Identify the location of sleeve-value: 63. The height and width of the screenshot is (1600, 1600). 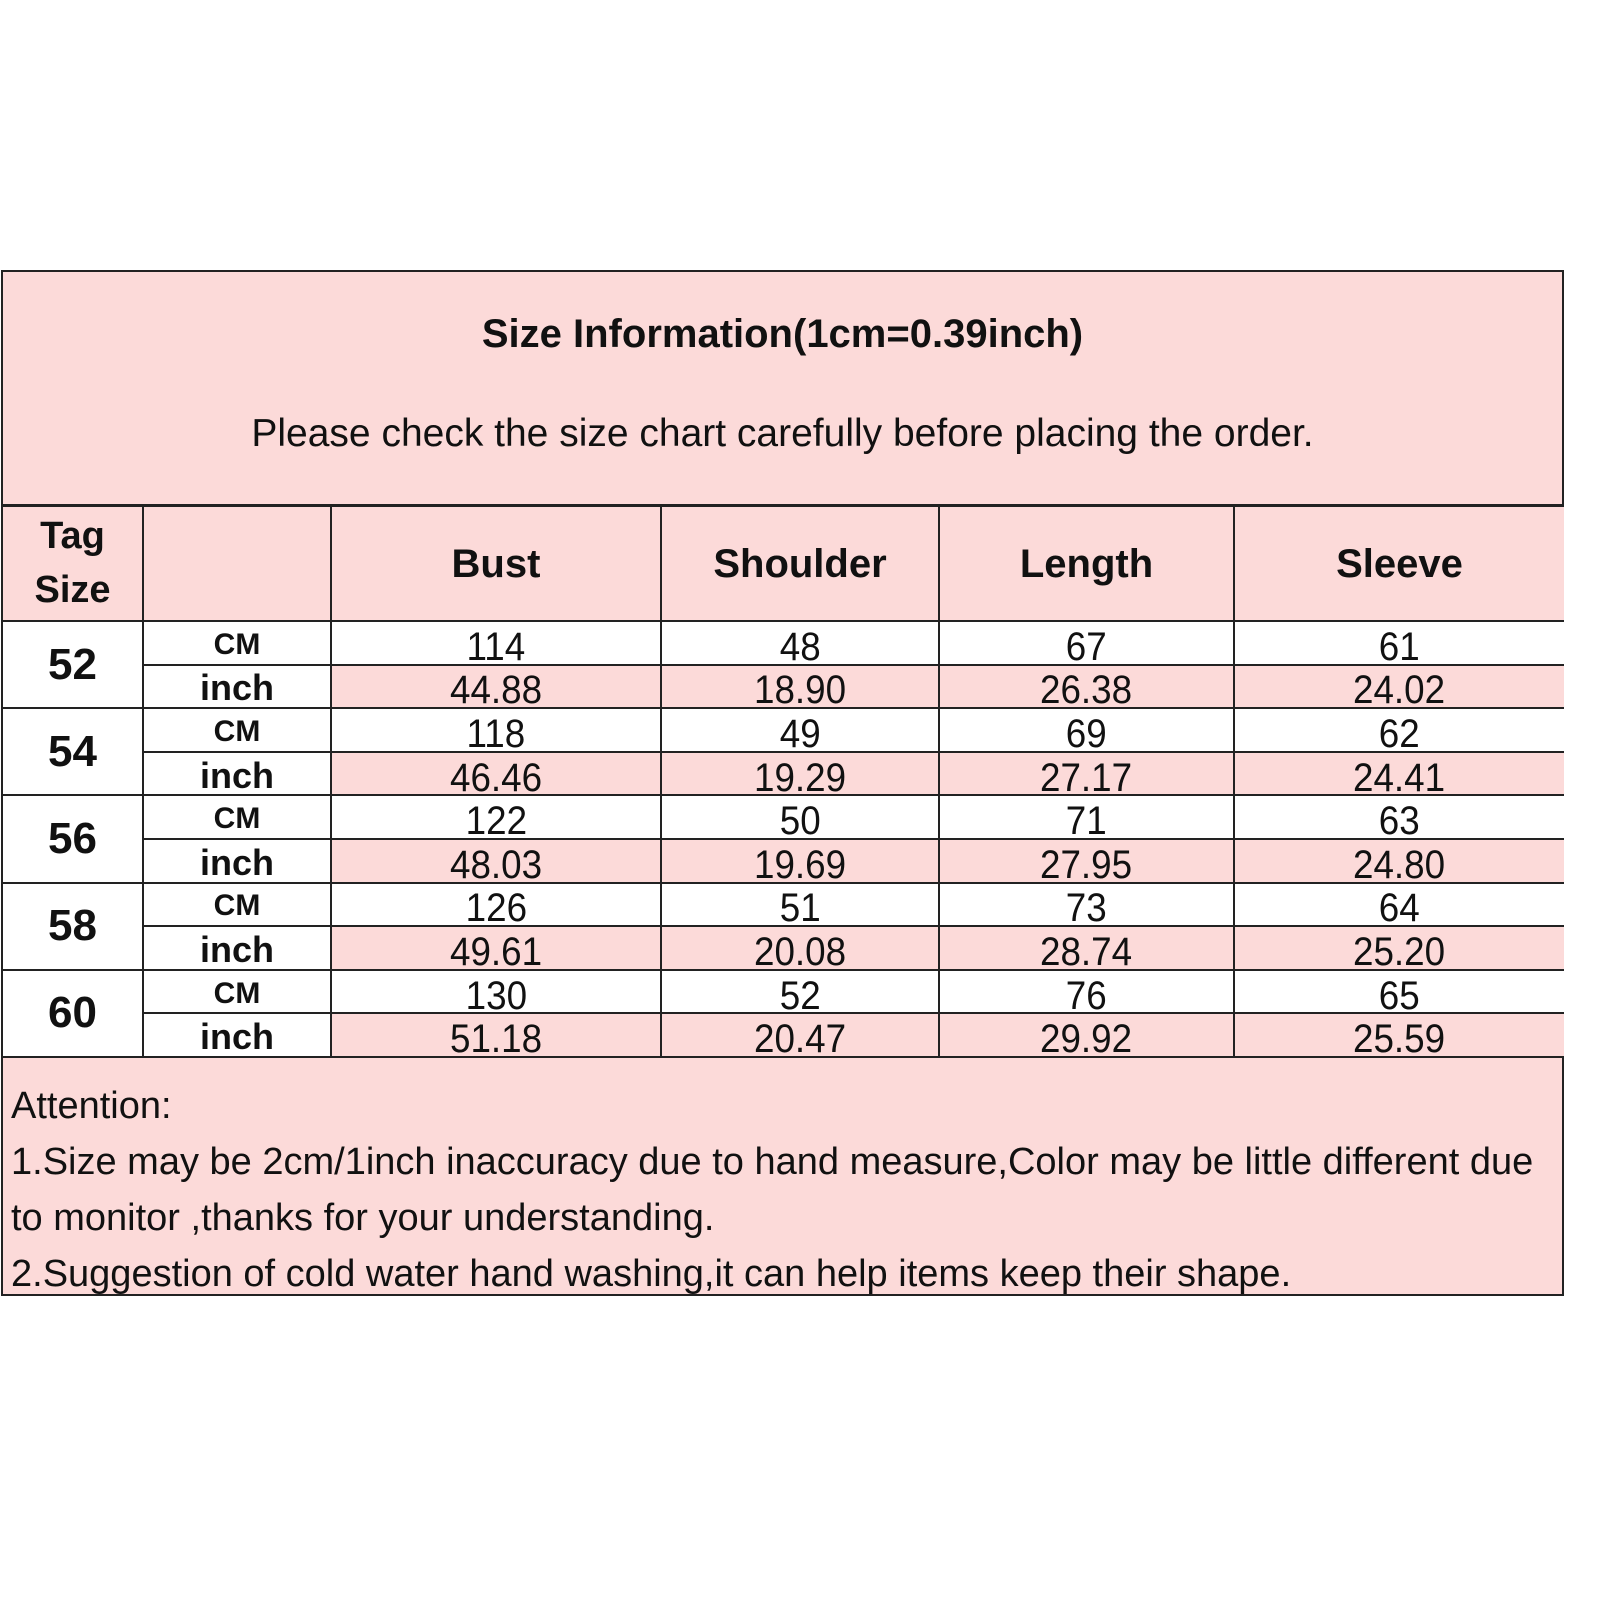
(1399, 819).